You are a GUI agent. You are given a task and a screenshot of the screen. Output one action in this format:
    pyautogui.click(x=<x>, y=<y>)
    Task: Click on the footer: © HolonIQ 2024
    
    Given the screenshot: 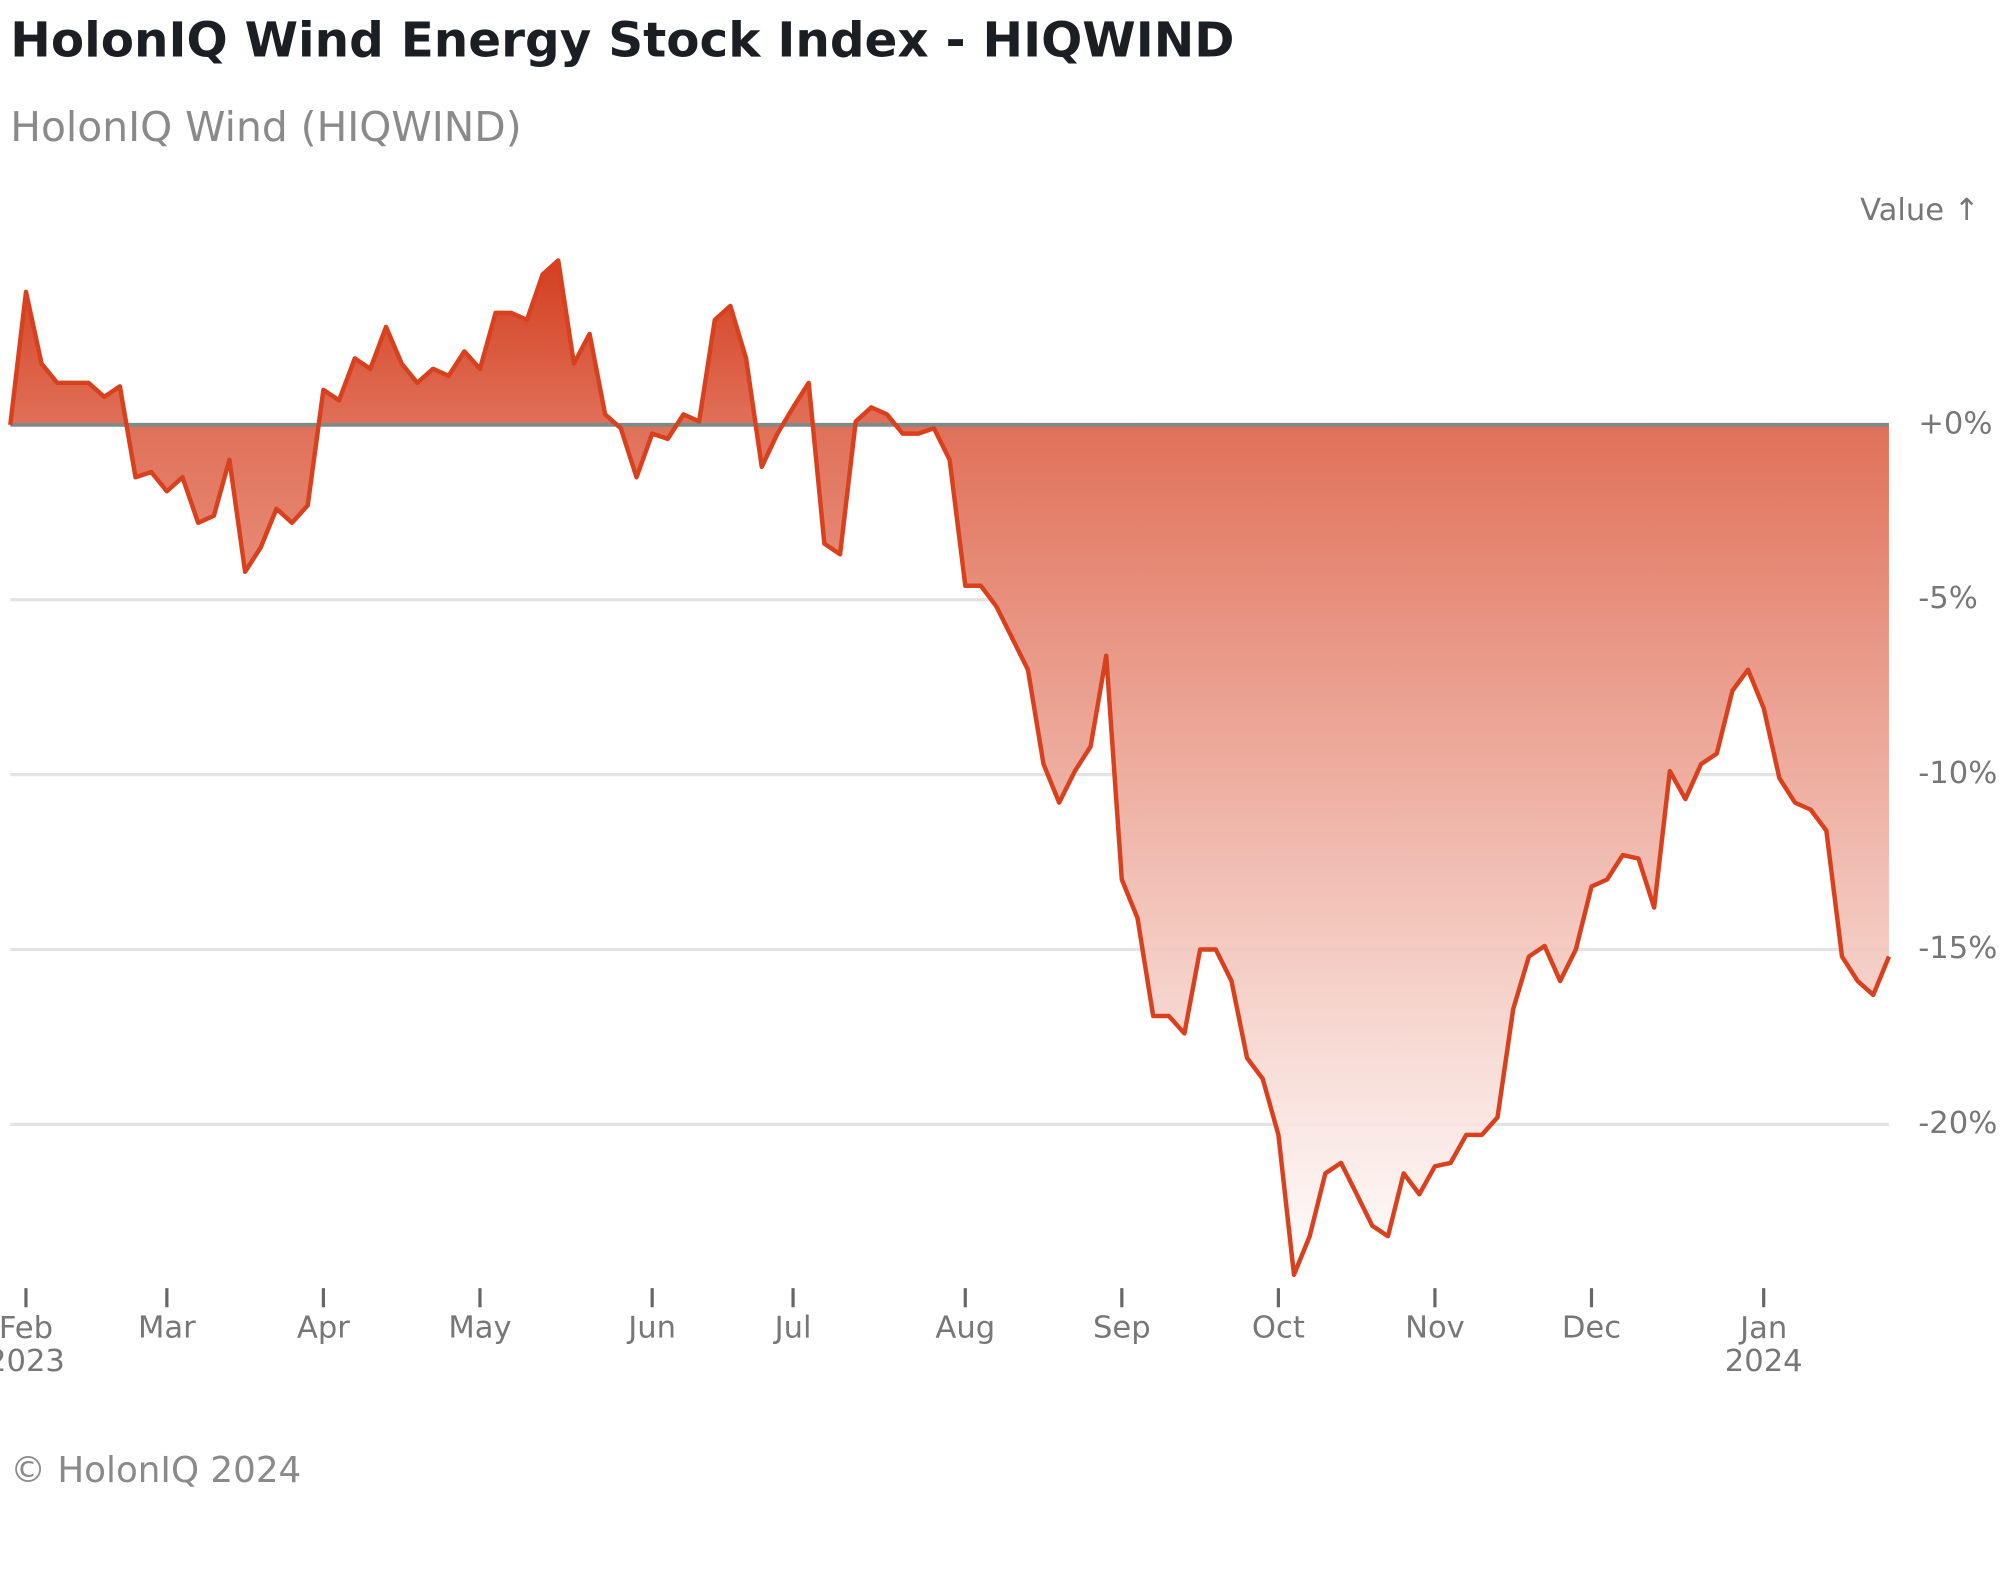 What is the action you would take?
    pyautogui.click(x=155, y=1470)
    